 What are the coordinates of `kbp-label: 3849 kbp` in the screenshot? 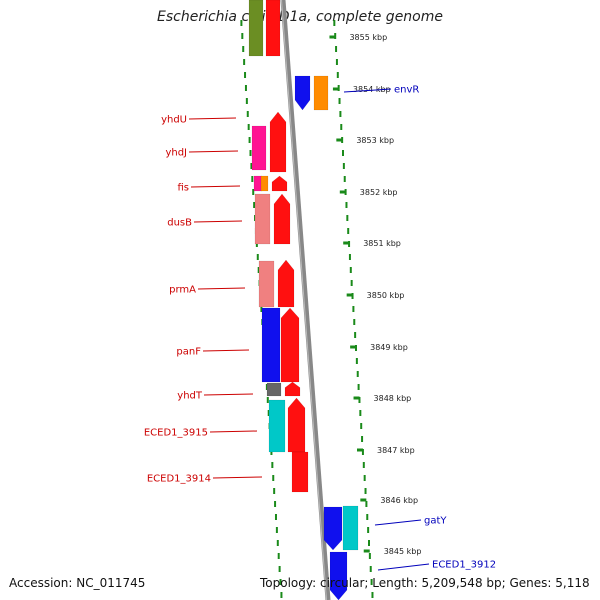 It's located at (389, 347).